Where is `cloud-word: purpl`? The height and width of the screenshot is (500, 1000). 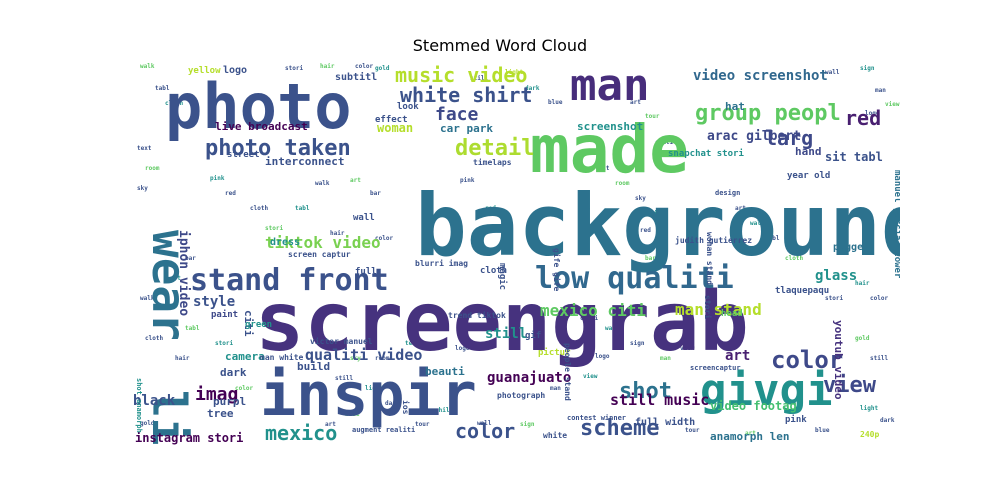 cloud-word: purpl is located at coordinates (229, 401).